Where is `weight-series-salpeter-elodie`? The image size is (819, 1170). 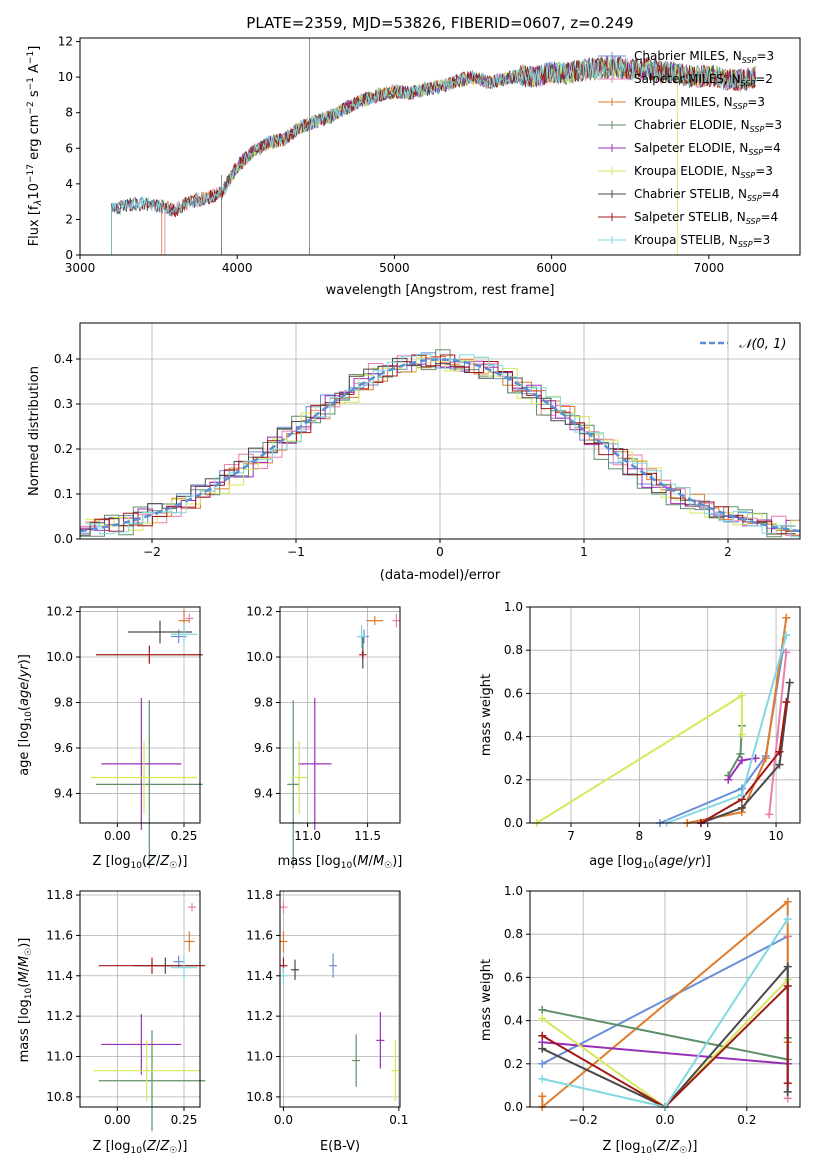 weight-series-salpeter-elodie is located at coordinates (742, 769).